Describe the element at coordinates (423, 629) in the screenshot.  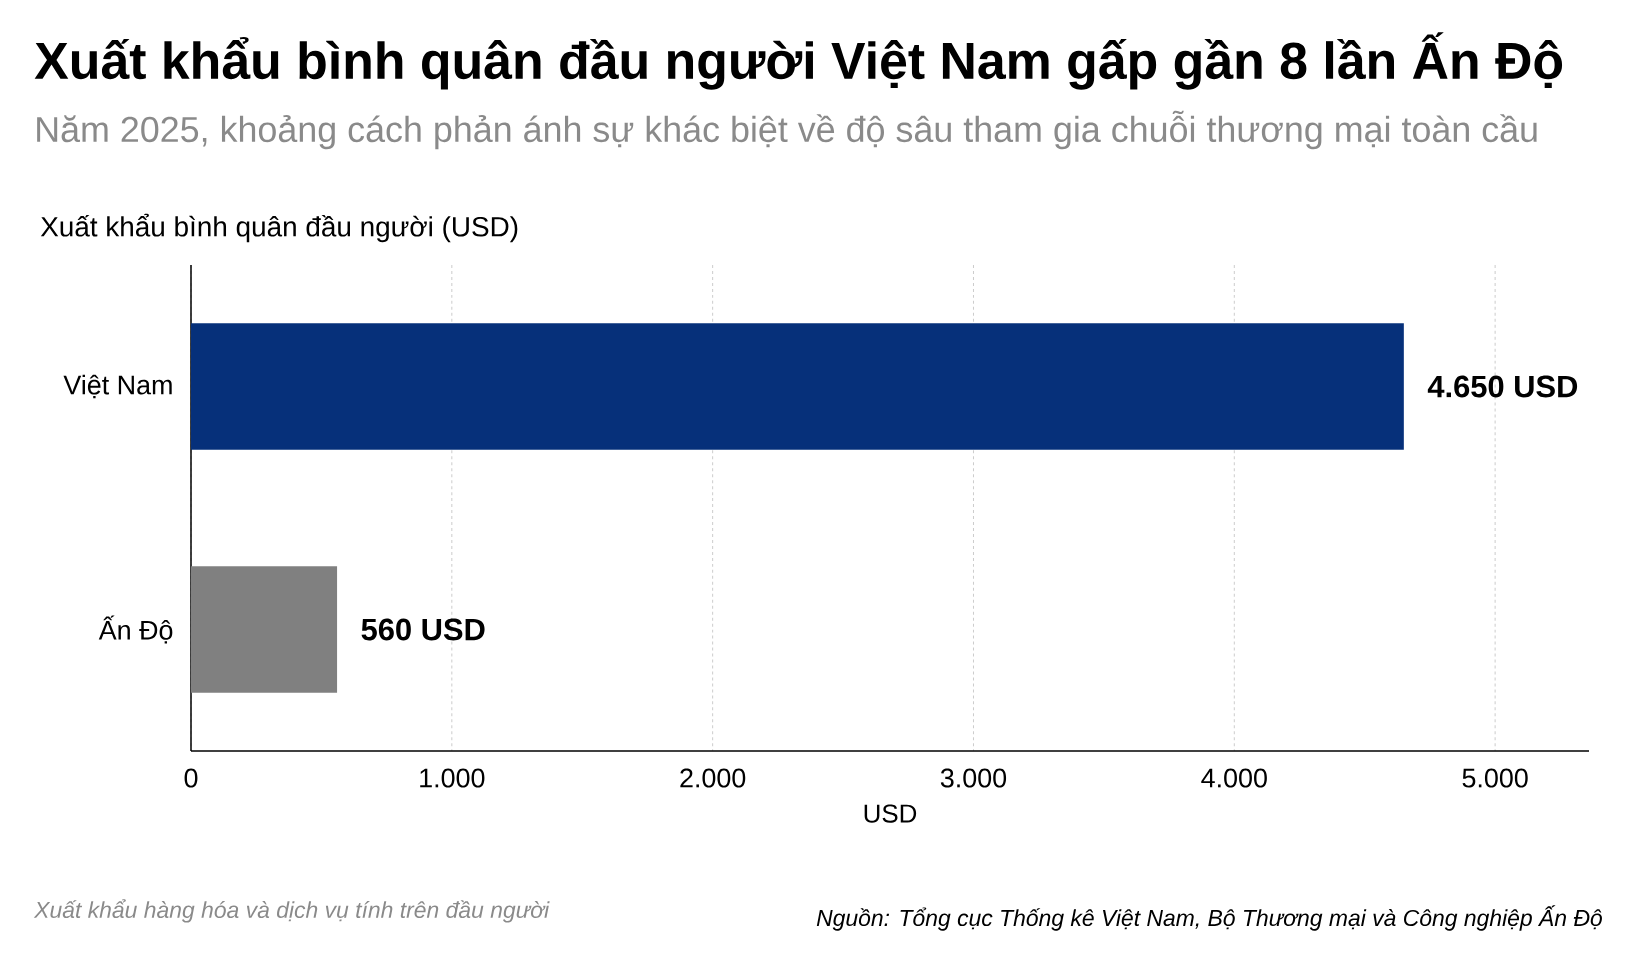
I see `data-label: 560 USD` at that location.